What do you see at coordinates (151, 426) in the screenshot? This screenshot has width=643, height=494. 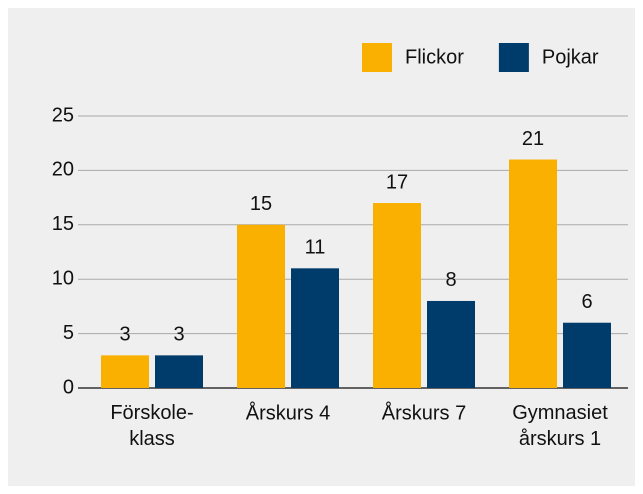 I see `x-tick-label: Förskole-klass` at bounding box center [151, 426].